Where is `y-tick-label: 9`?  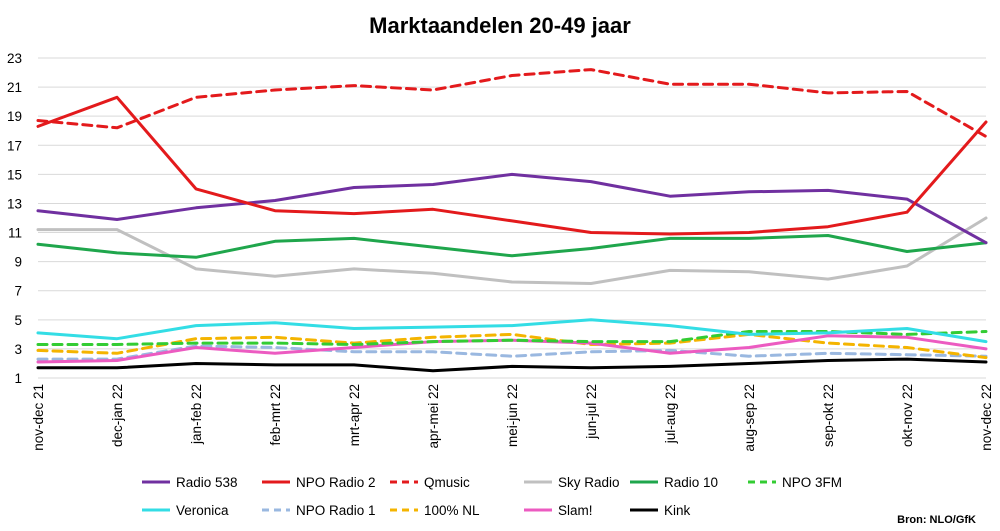
y-tick-label: 9 is located at coordinates (18, 262).